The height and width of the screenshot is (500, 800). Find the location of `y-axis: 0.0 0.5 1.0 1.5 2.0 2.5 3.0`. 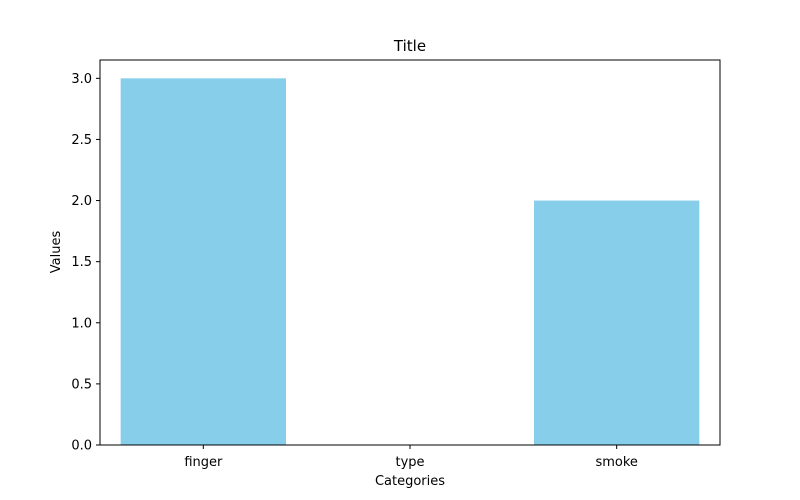

y-axis: 0.0 0.5 1.0 1.5 2.0 2.5 3.0 is located at coordinates (85, 263).